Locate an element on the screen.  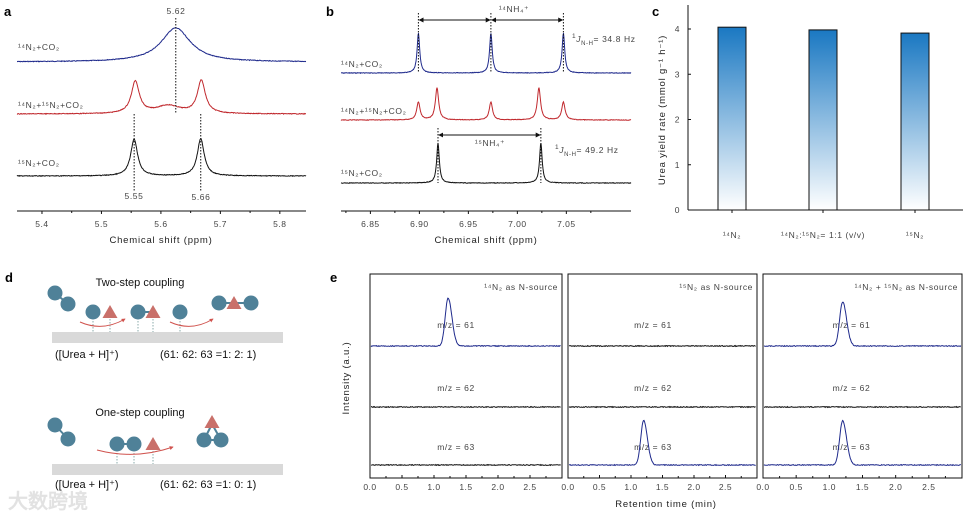
x-tick-label: 5.5 is located at coordinates (101, 224).